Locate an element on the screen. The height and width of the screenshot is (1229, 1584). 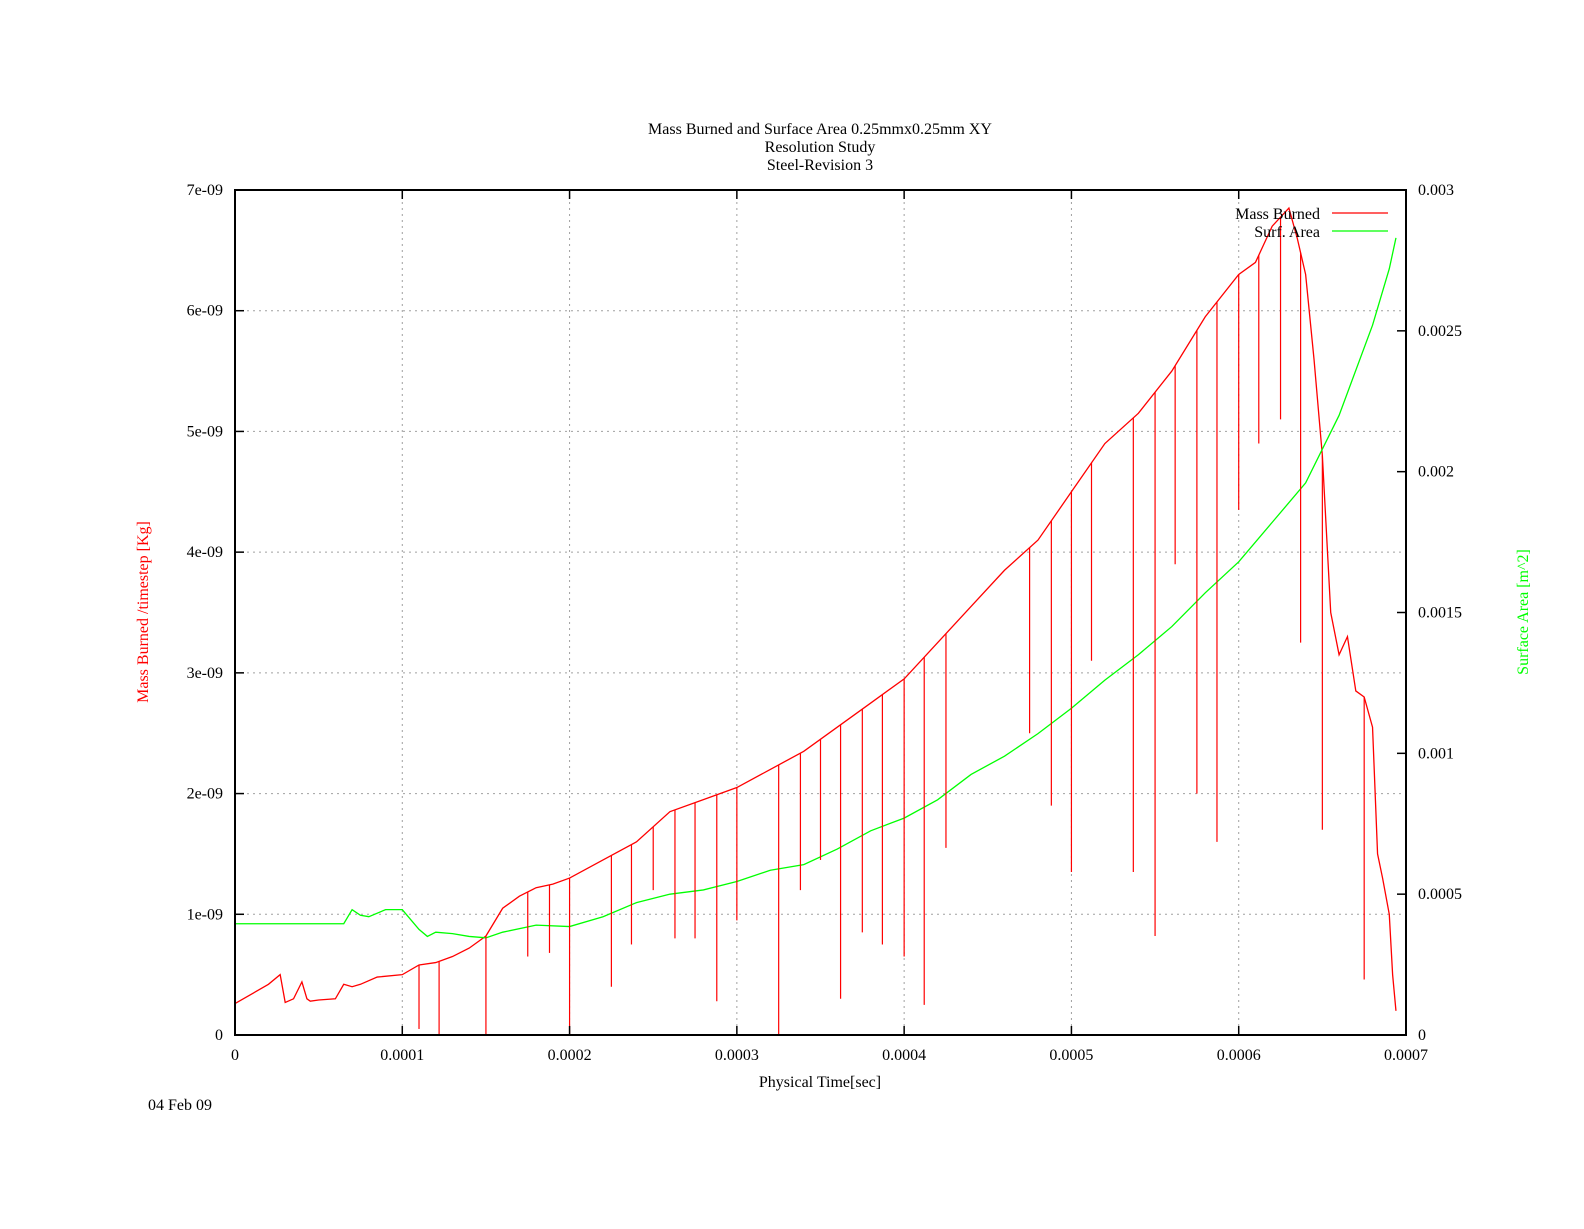
x-axis-label: Physical Time[sec] is located at coordinates (820, 1082).